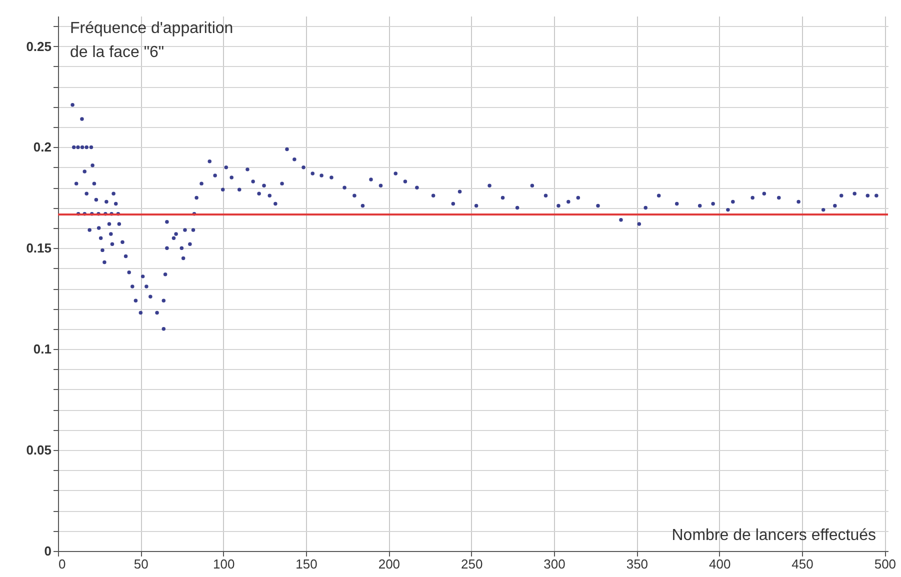  I want to click on x-tick-label: 100, so click(223, 564).